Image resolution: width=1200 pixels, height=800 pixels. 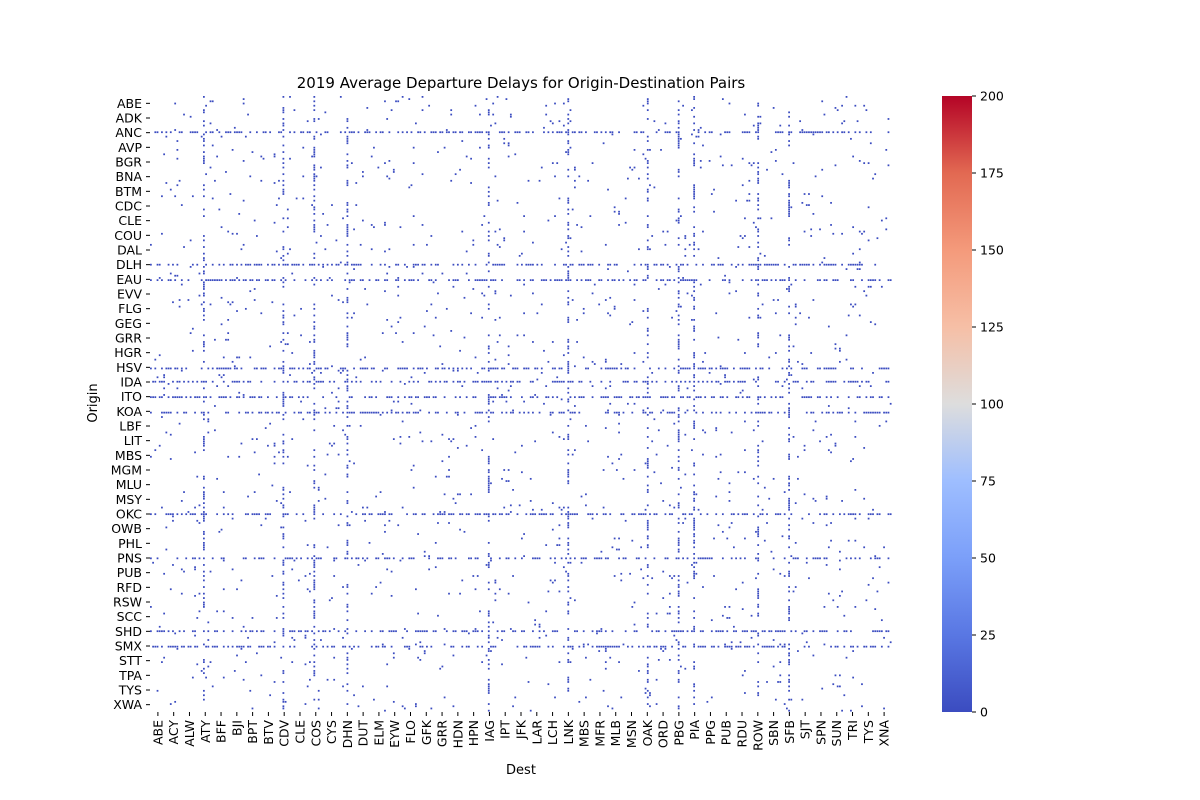 What do you see at coordinates (957, 404) in the screenshot?
I see `colorbar` at bounding box center [957, 404].